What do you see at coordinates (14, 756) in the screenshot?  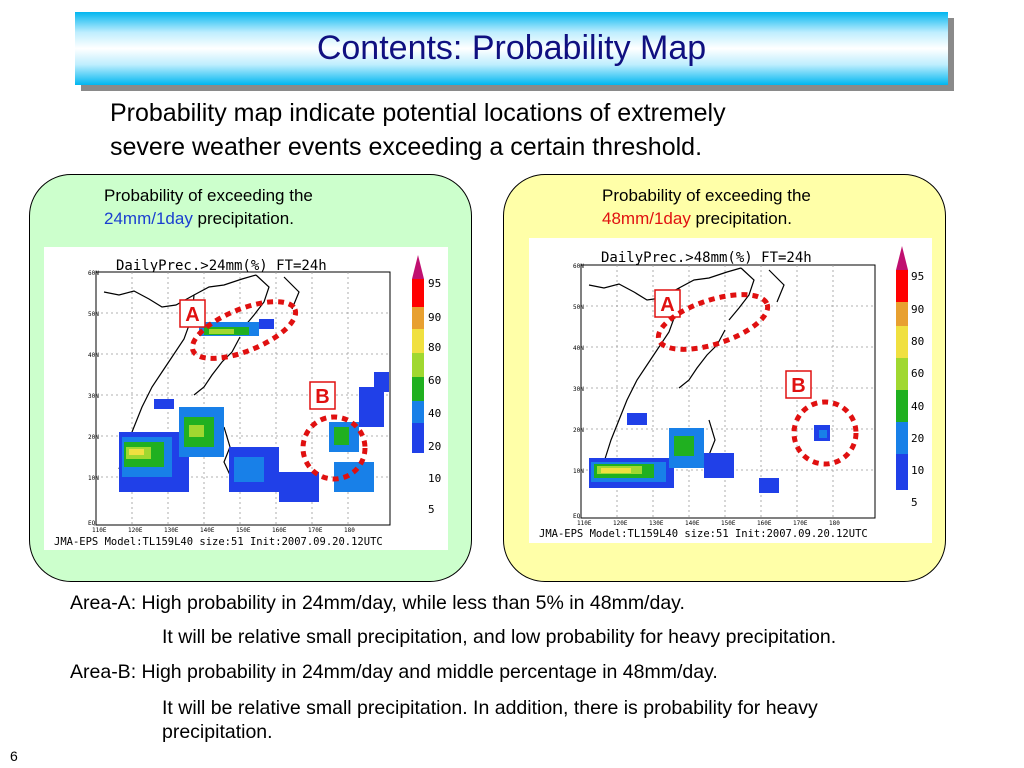 I see `slide-number: 6` at bounding box center [14, 756].